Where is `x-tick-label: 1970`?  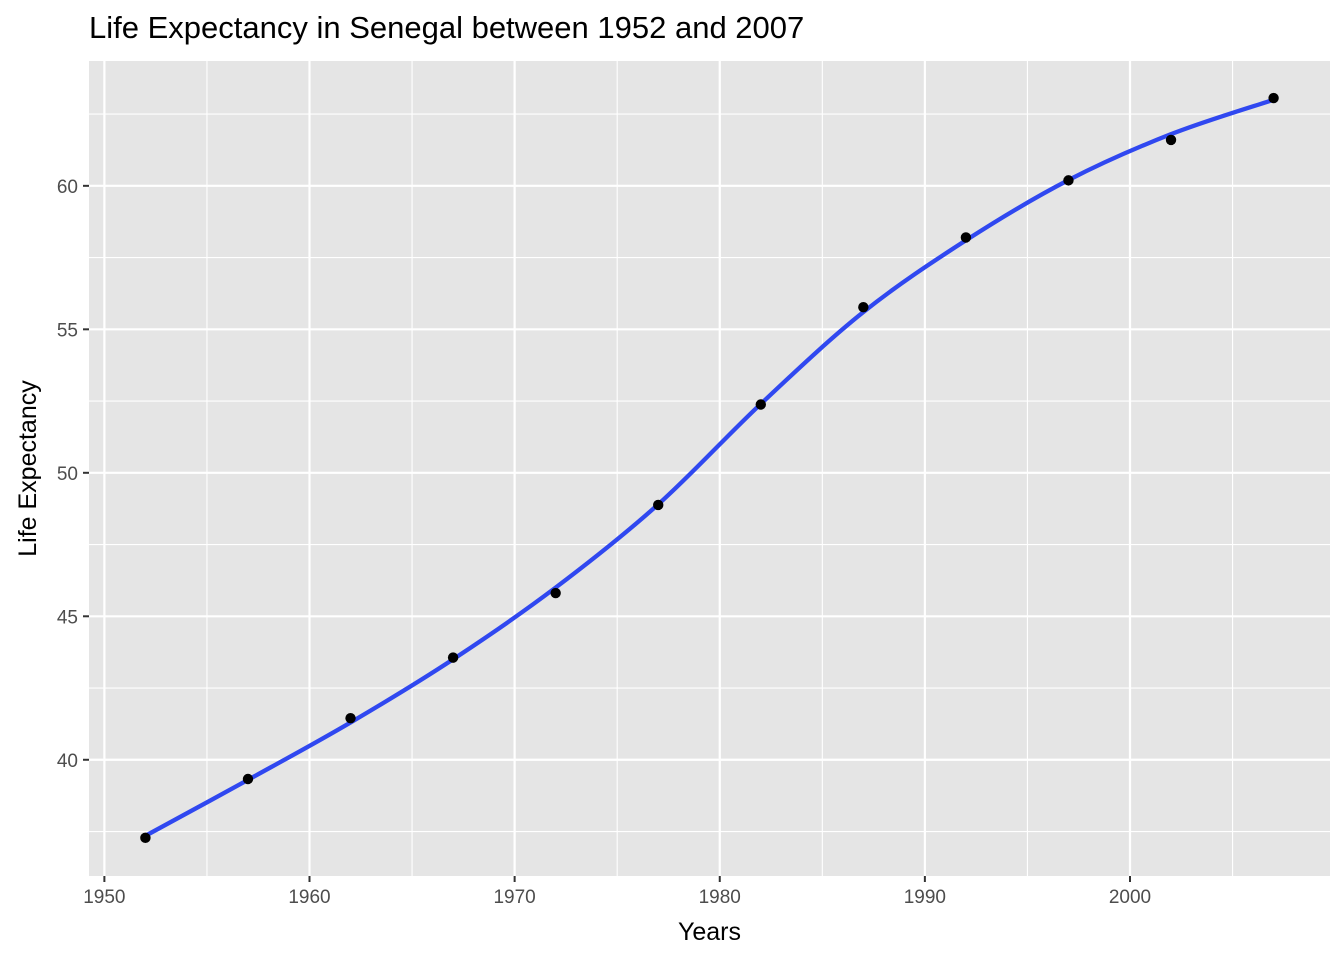 x-tick-label: 1970 is located at coordinates (514, 897).